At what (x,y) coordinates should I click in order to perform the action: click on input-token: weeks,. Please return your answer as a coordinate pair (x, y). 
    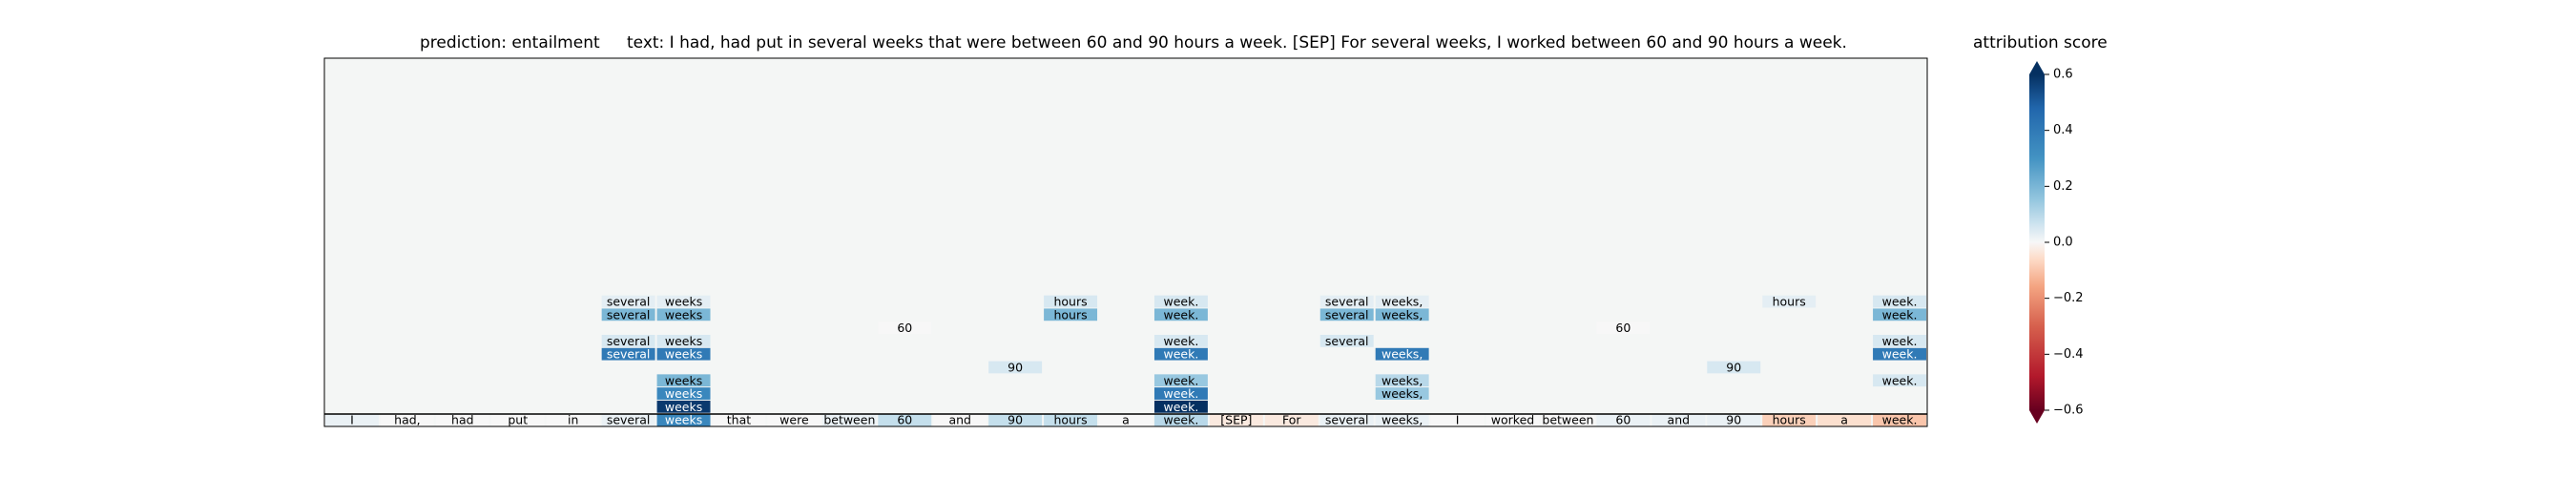
    Looking at the image, I should click on (1402, 420).